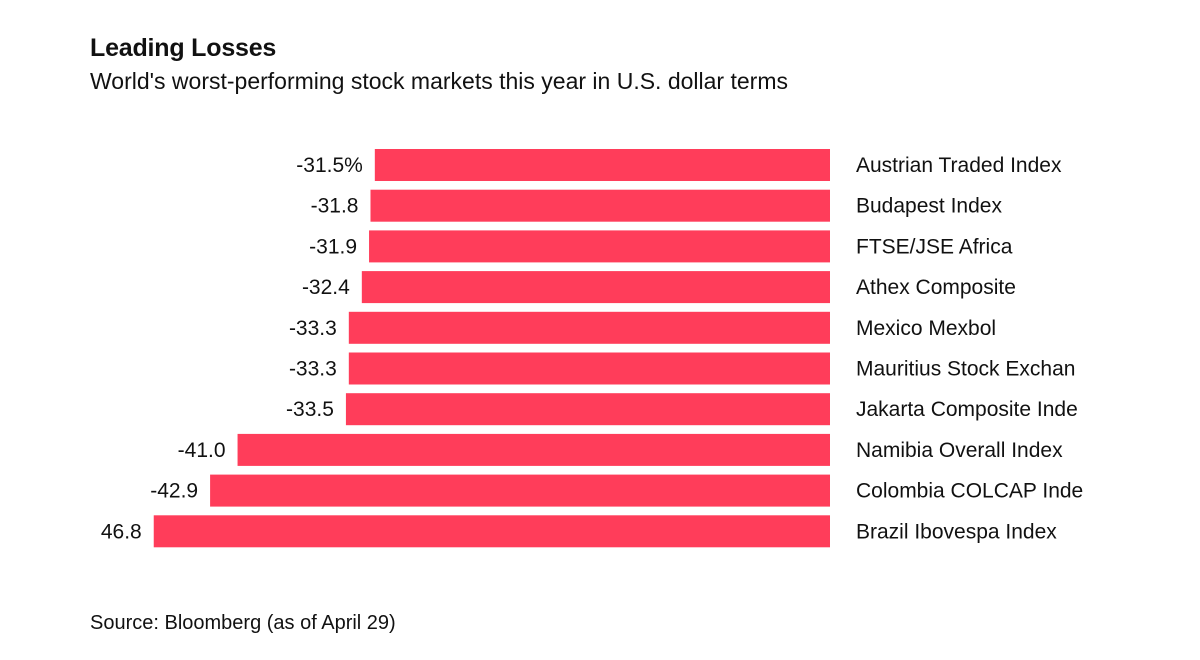  What do you see at coordinates (967, 409) in the screenshot?
I see `category-label: Jakarta Composite Inde` at bounding box center [967, 409].